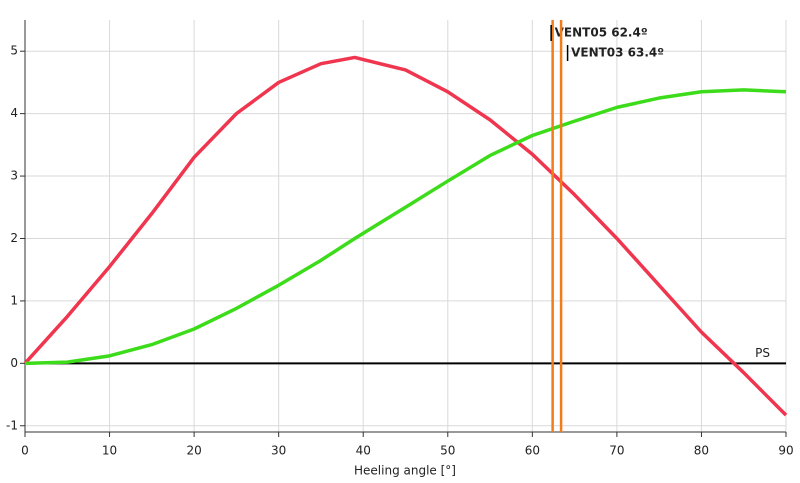 The image size is (800, 483). I want to click on y-tick-label: 1, so click(14, 300).